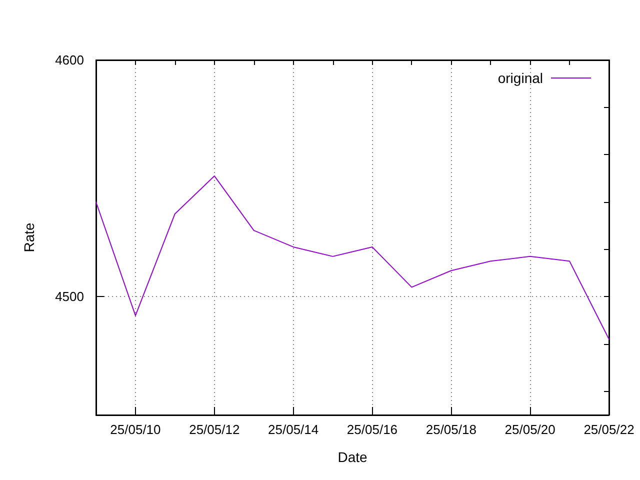  What do you see at coordinates (372, 429) in the screenshot?
I see `x-tick-label: 25/05/16` at bounding box center [372, 429].